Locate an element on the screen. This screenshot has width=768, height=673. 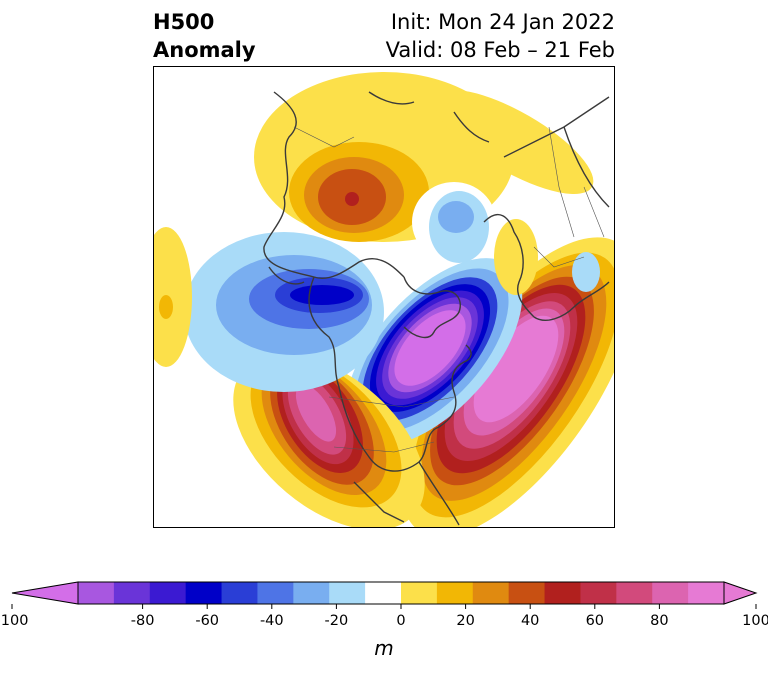
title-variable: H500 is located at coordinates (184, 22).